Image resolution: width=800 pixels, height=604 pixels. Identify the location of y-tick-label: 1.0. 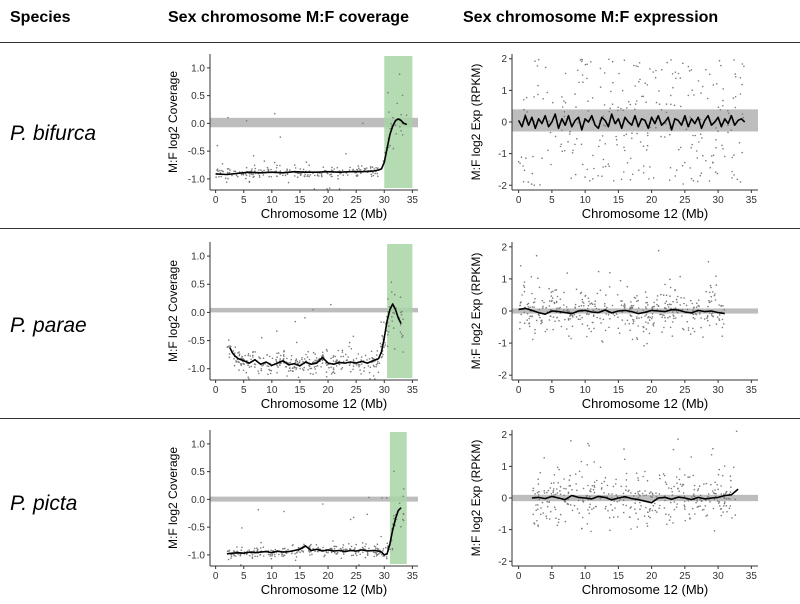
(198, 68).